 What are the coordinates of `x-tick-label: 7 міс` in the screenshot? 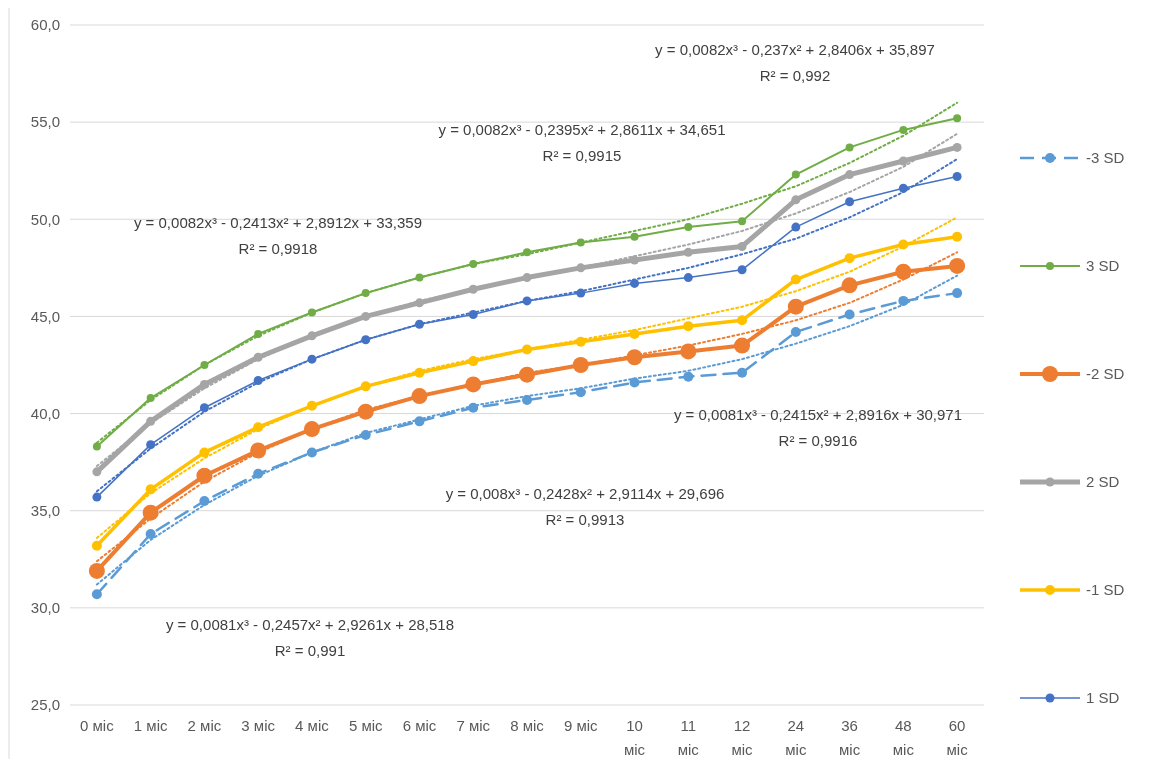 It's located at (473, 725).